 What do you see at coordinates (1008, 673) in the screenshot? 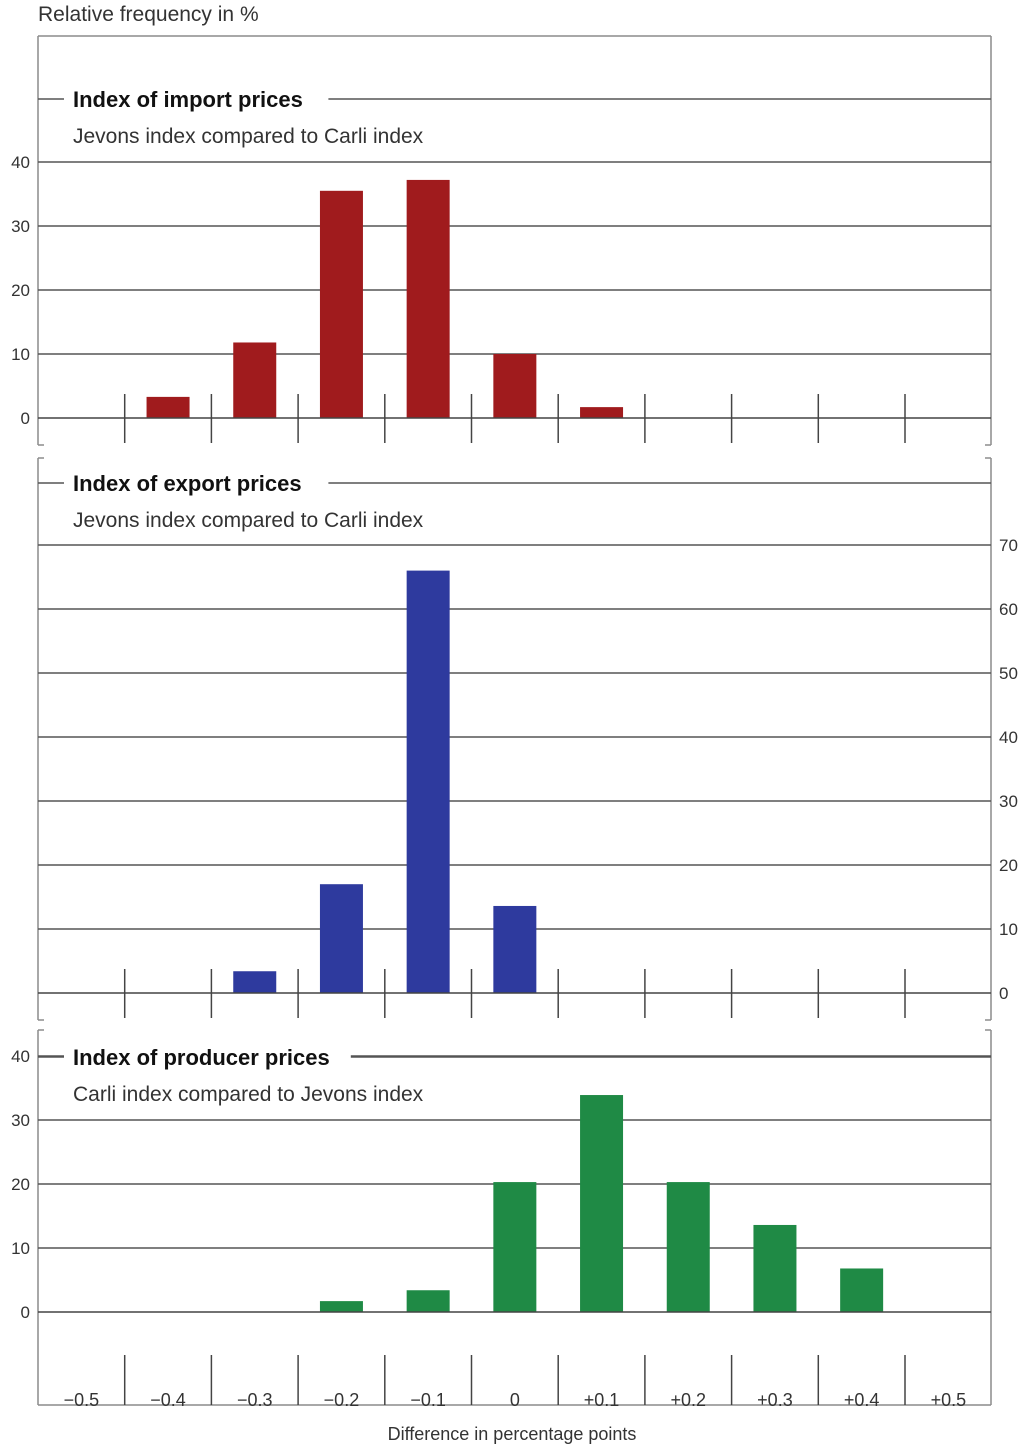
I see `y-tick-label: 50` at bounding box center [1008, 673].